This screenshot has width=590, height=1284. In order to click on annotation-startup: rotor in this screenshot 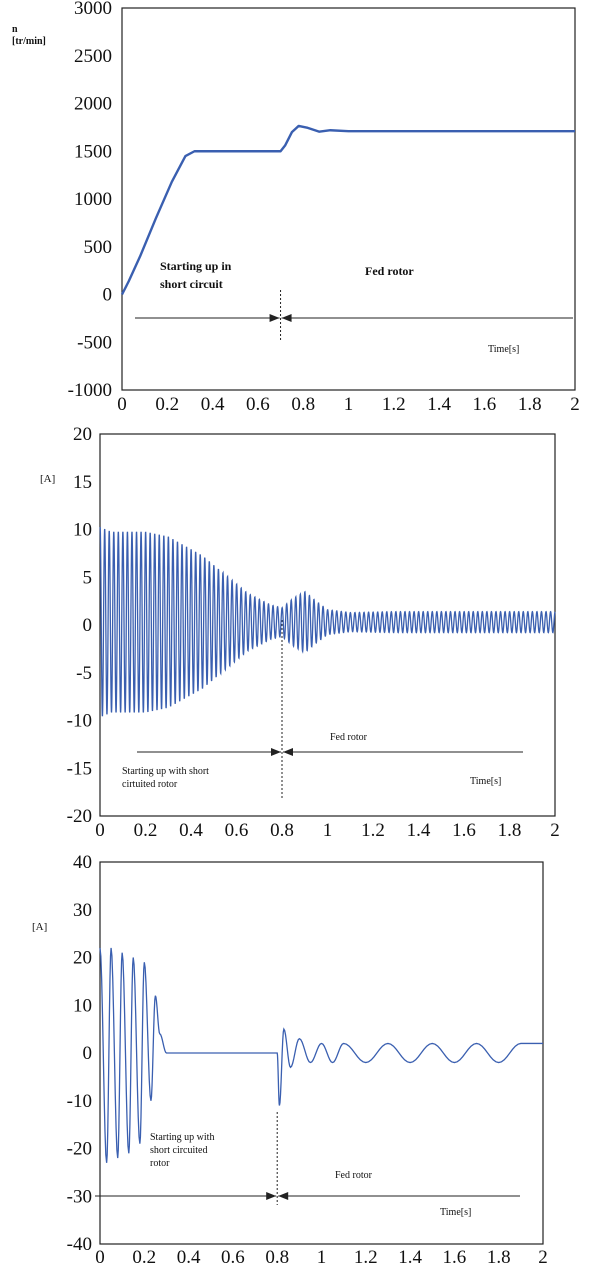, I will do `click(160, 1163)`.